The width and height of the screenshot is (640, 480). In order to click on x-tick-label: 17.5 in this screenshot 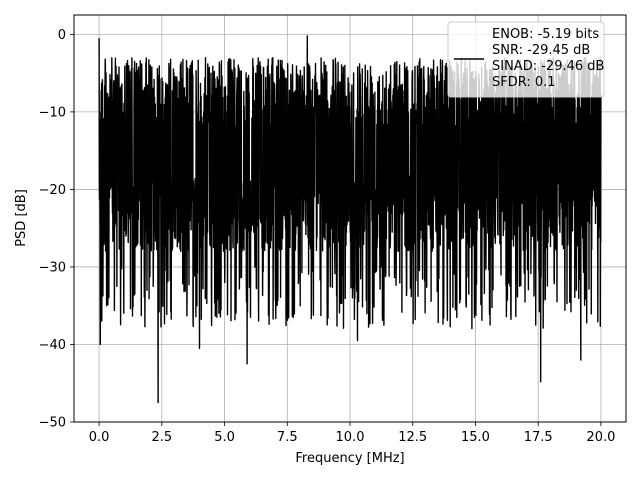, I will do `click(538, 437)`.